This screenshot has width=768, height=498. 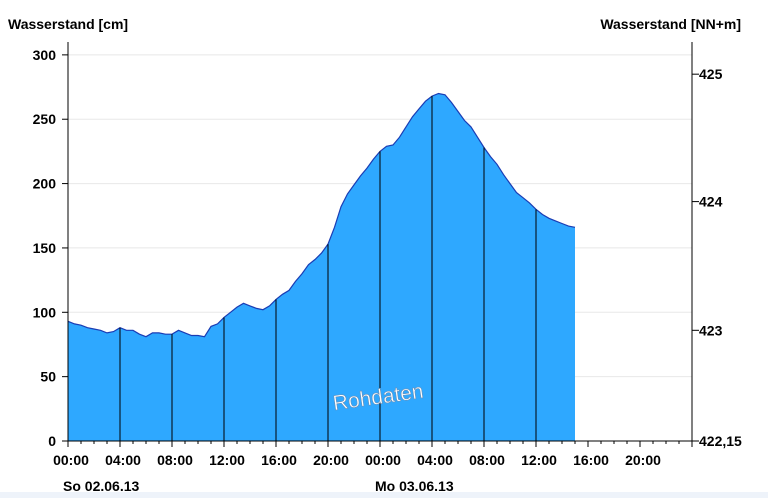 I want to click on date-label: Mo 03.06.13, so click(x=414, y=486).